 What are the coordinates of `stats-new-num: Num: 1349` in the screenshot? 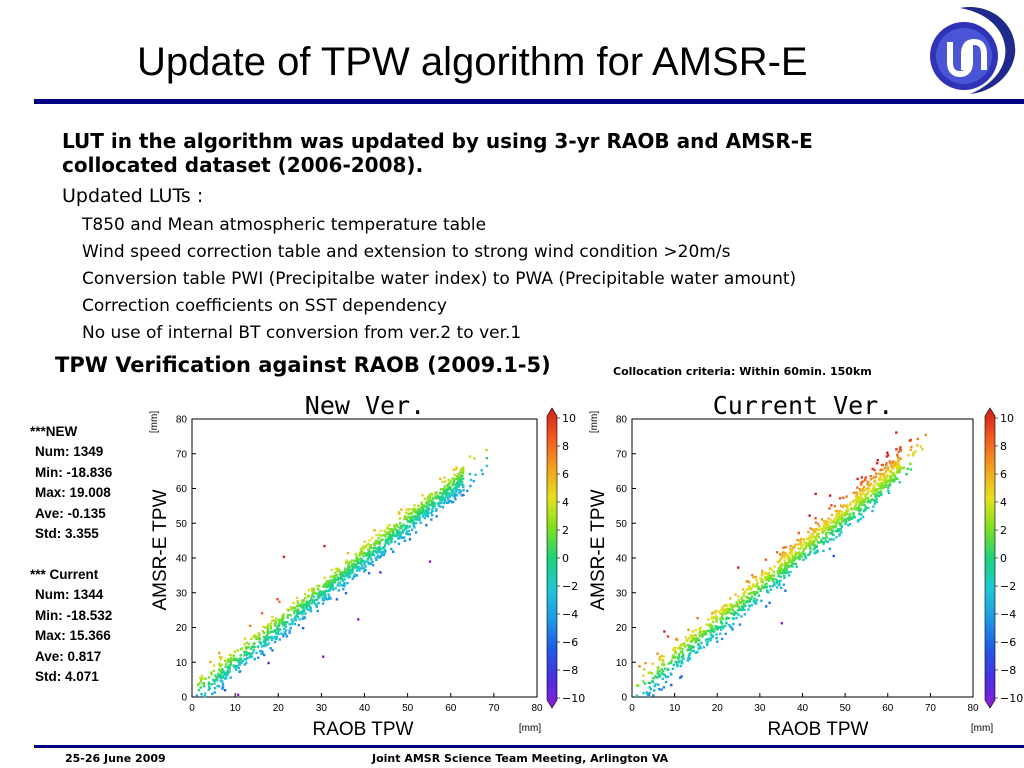 It's located at (69, 452).